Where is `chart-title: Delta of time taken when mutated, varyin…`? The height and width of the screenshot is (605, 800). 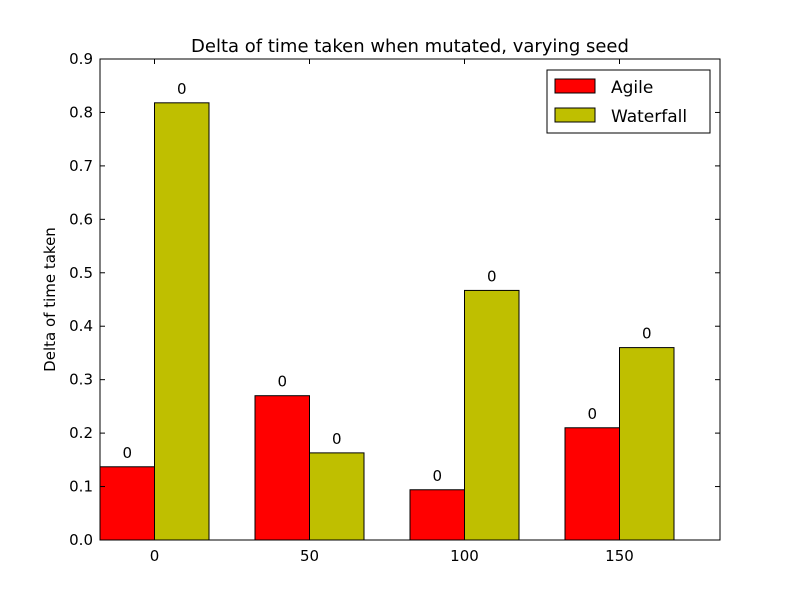 chart-title: Delta of time taken when mutated, varyin… is located at coordinates (410, 46).